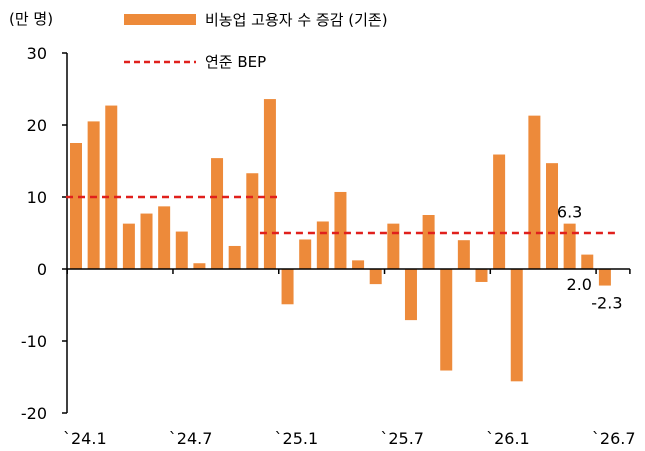 The width and height of the screenshot is (645, 451). What do you see at coordinates (44, 233) in the screenshot?
I see `y-axis: 30 20 10 0 -10 -20` at bounding box center [44, 233].